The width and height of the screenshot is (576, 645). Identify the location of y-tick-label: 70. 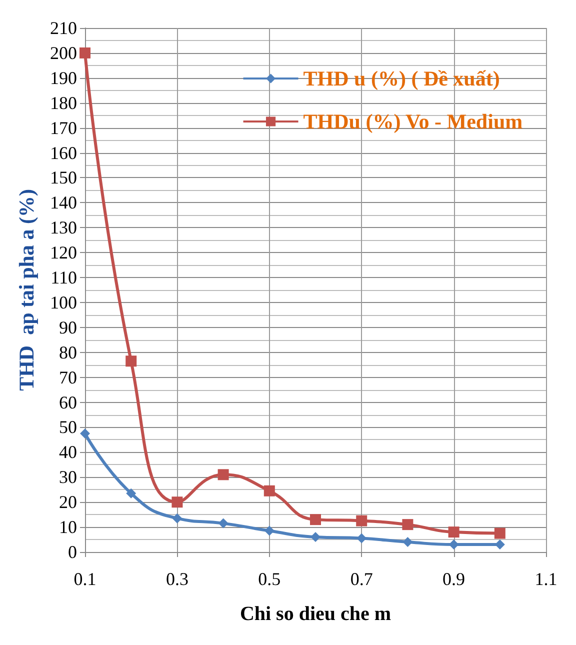
(68, 377).